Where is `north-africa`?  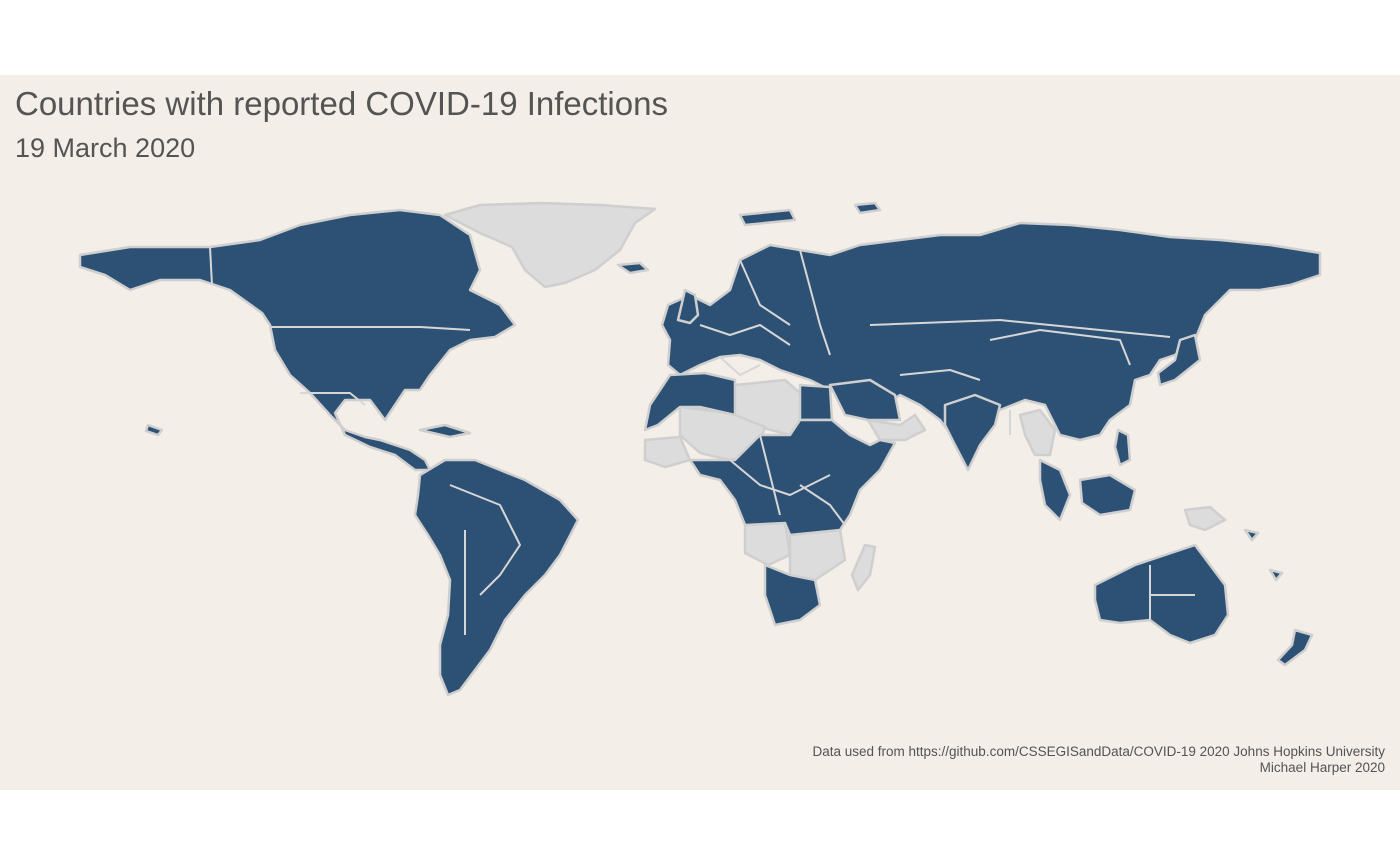 north-africa is located at coordinates (690, 401).